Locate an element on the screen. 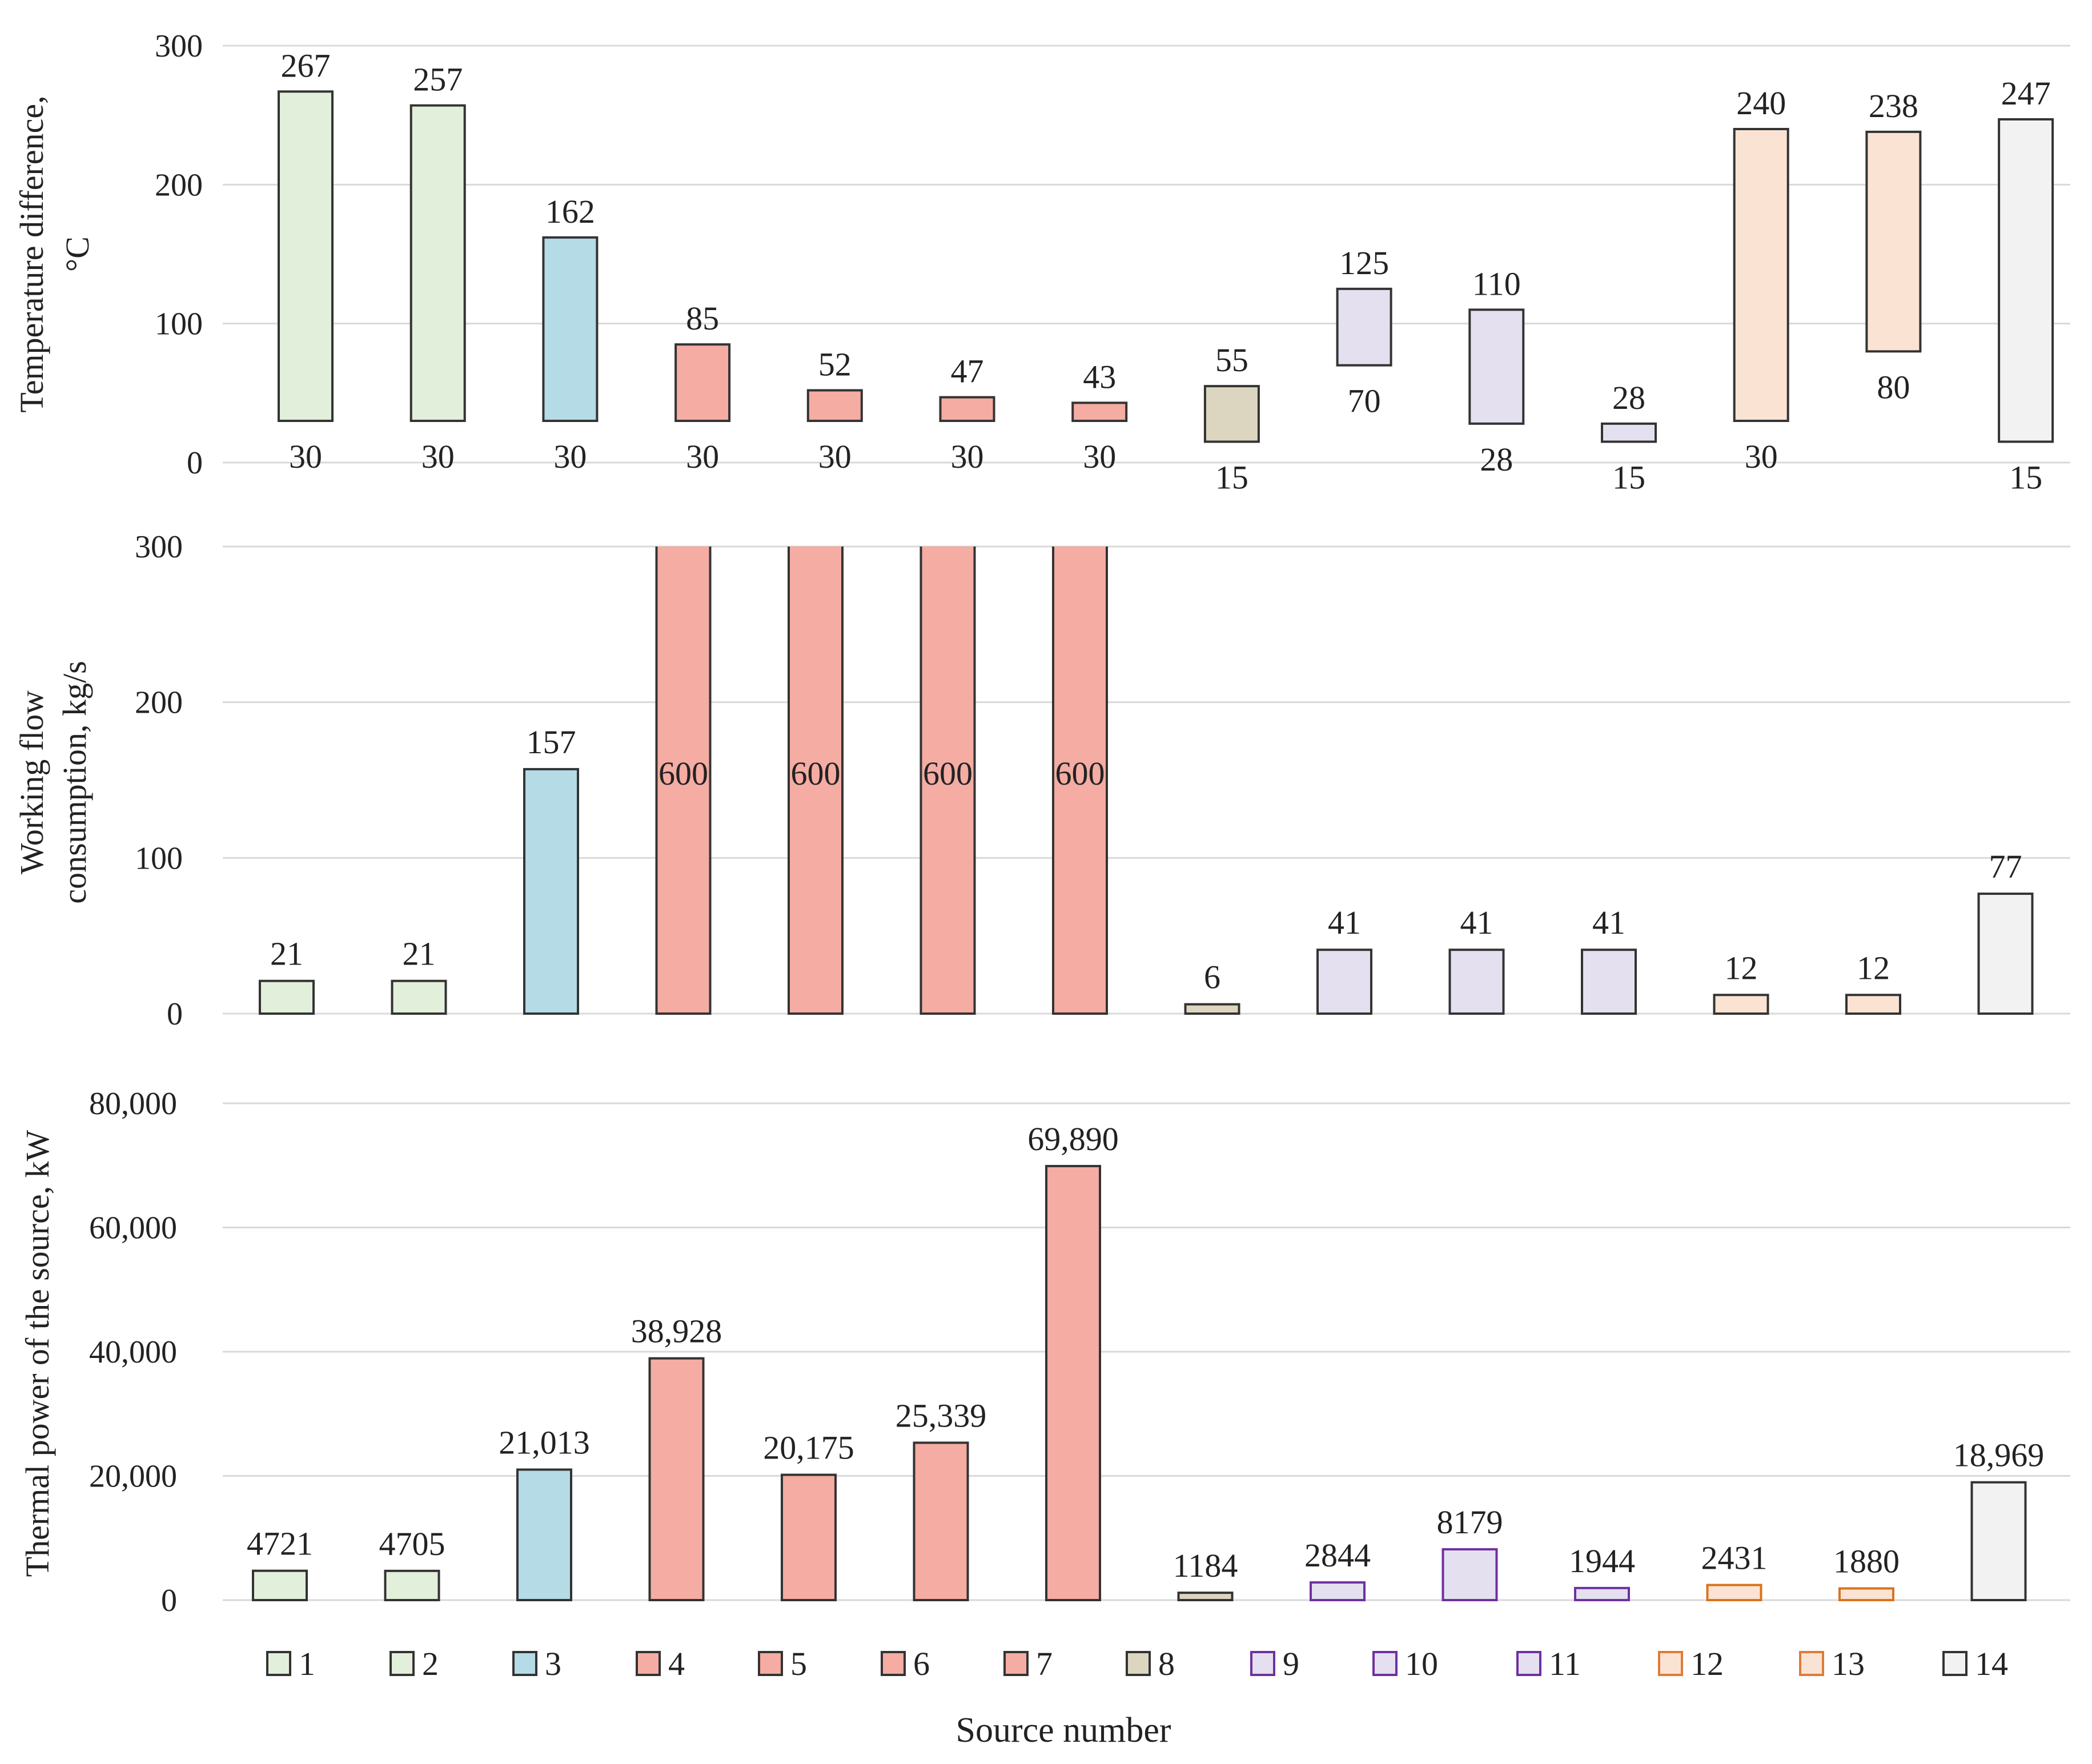 Image resolution: width=2092 pixels, height=1764 pixels. data-label: 4721 is located at coordinates (280, 1543).